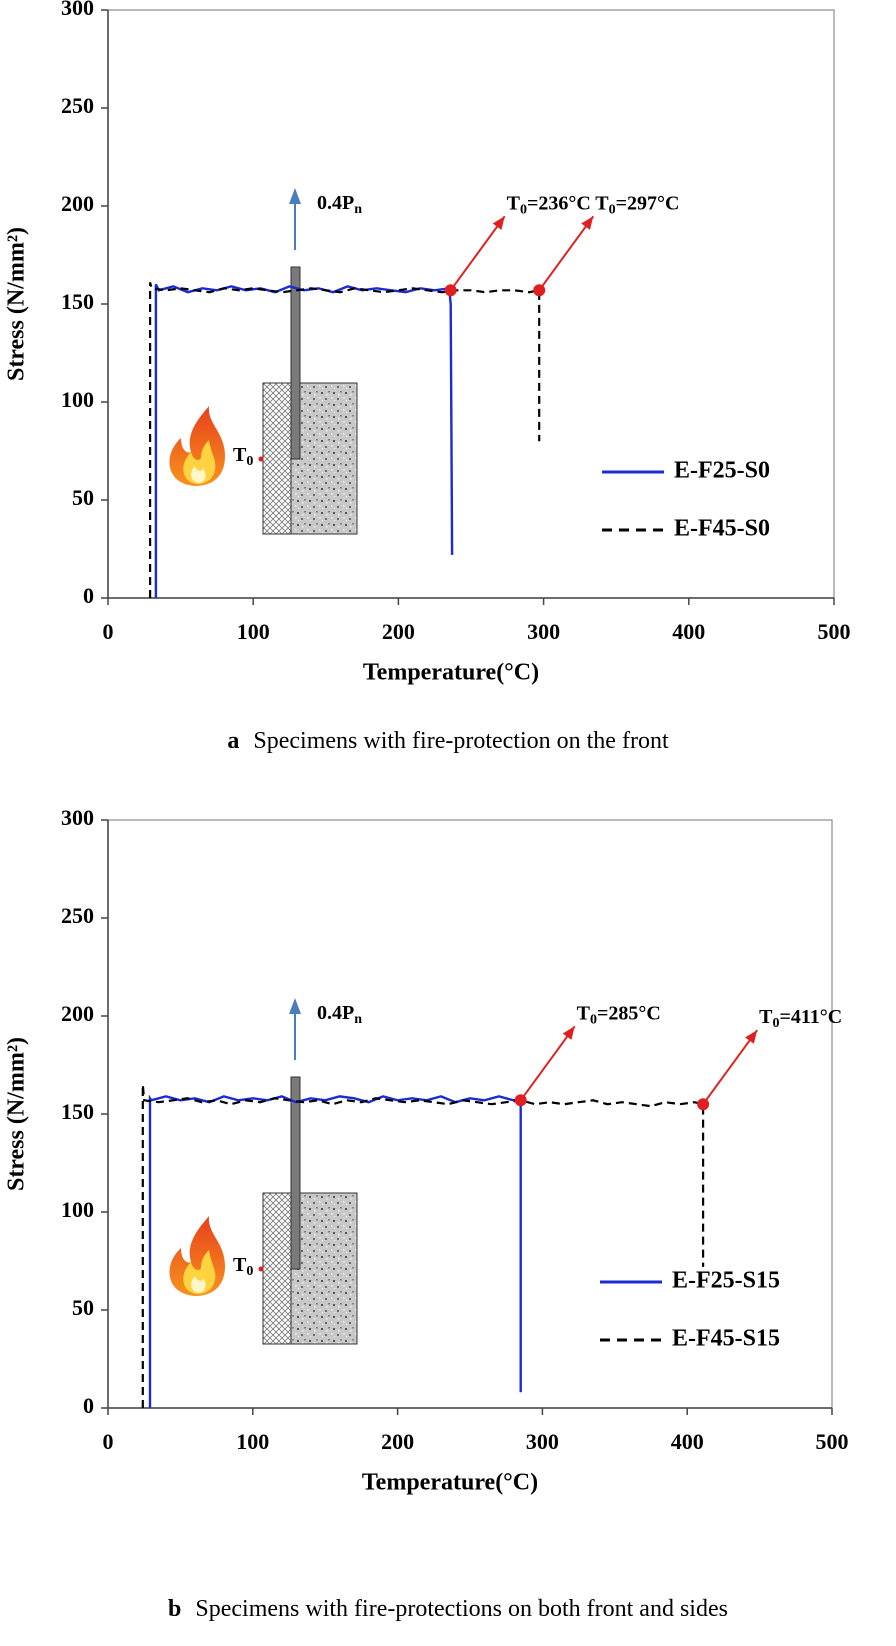  What do you see at coordinates (549, 205) in the screenshot?
I see `annotation-label: T0=236°C` at bounding box center [549, 205].